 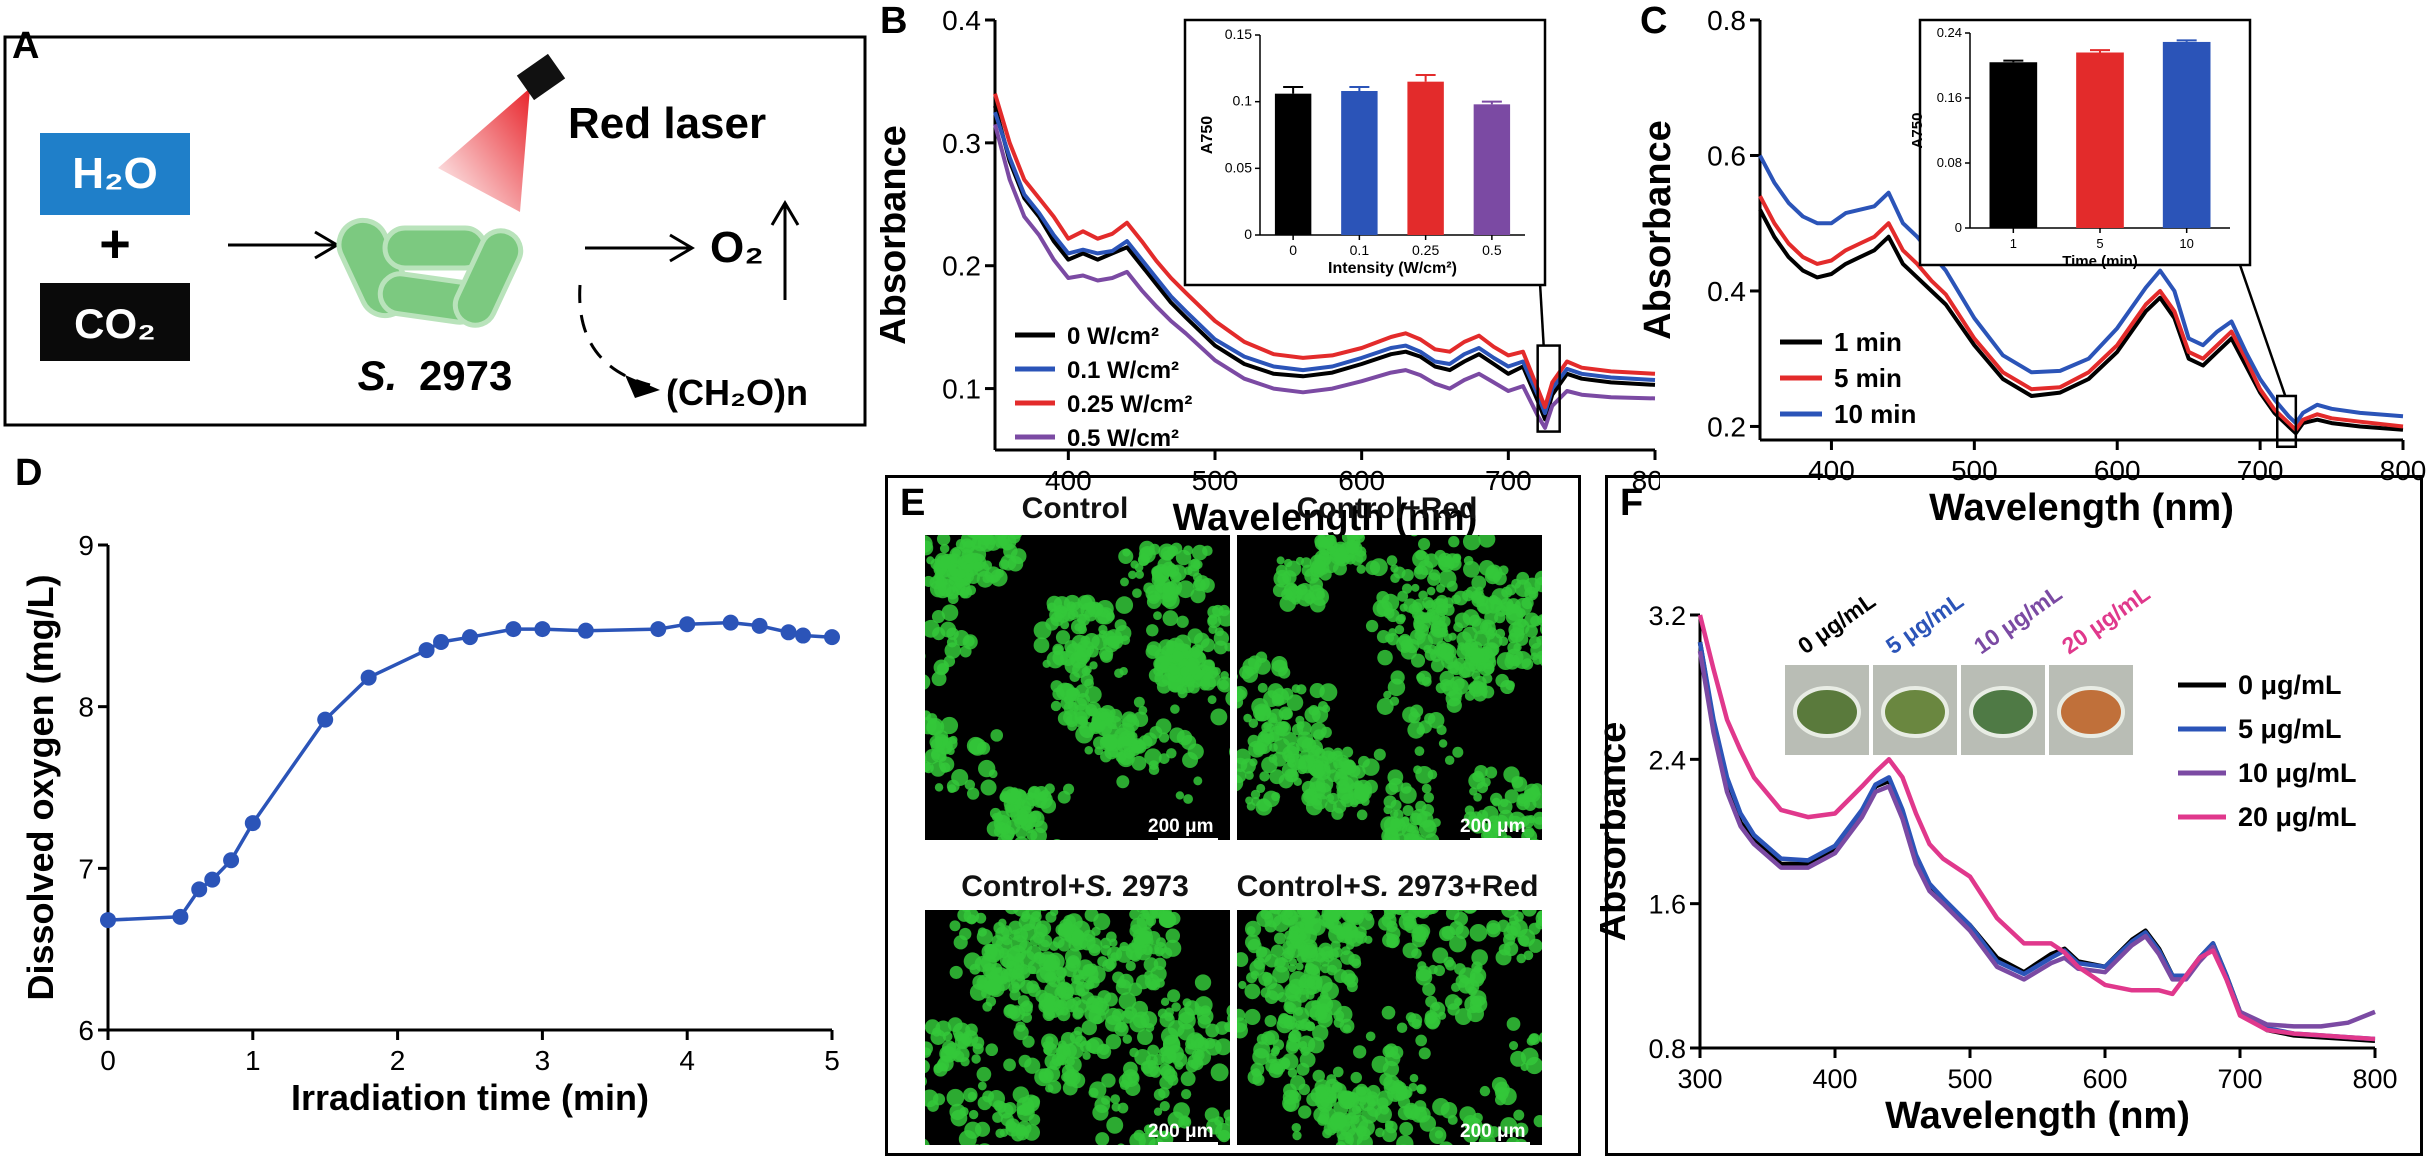 I want to click on label-control-red: Control+Red, so click(x=1387, y=509).